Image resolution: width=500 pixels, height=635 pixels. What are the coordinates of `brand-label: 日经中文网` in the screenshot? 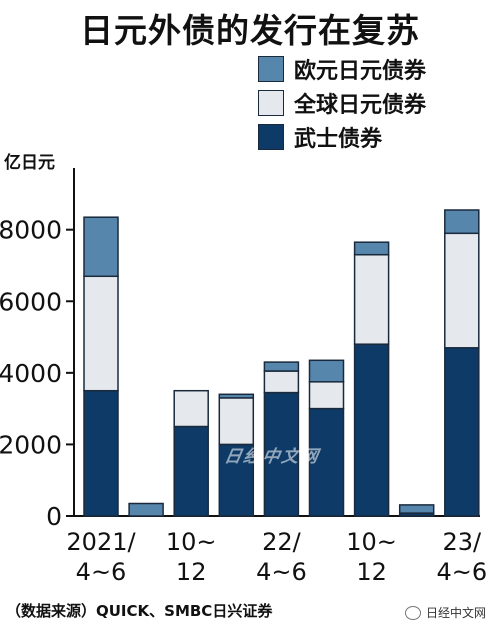 It's located at (455, 613).